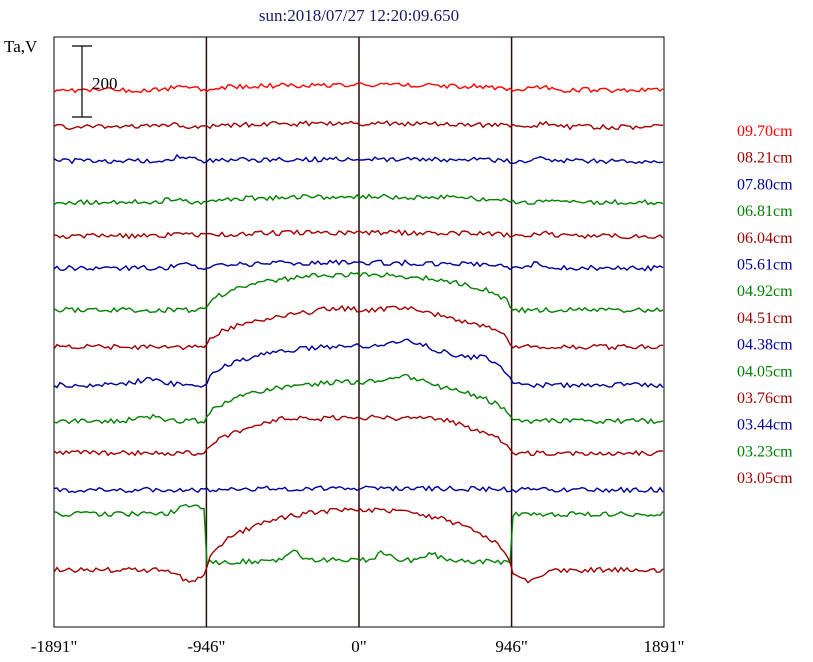  Describe the element at coordinates (765, 451) in the screenshot. I see `legend-entry-12: 03.23cm` at that location.